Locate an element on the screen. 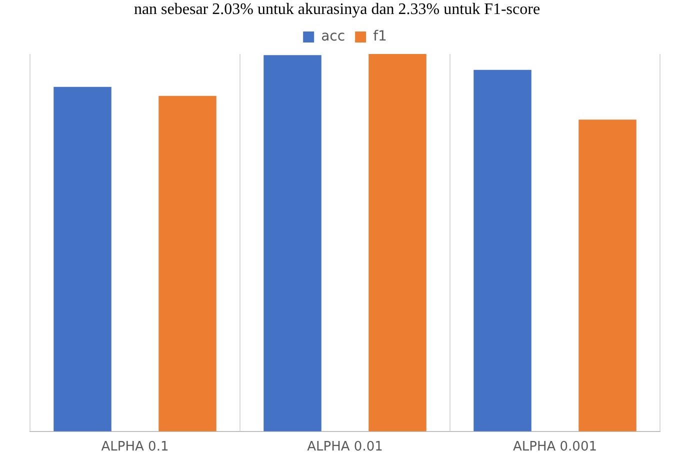 This screenshot has width=674, height=467. legend-label: acc is located at coordinates (333, 36).